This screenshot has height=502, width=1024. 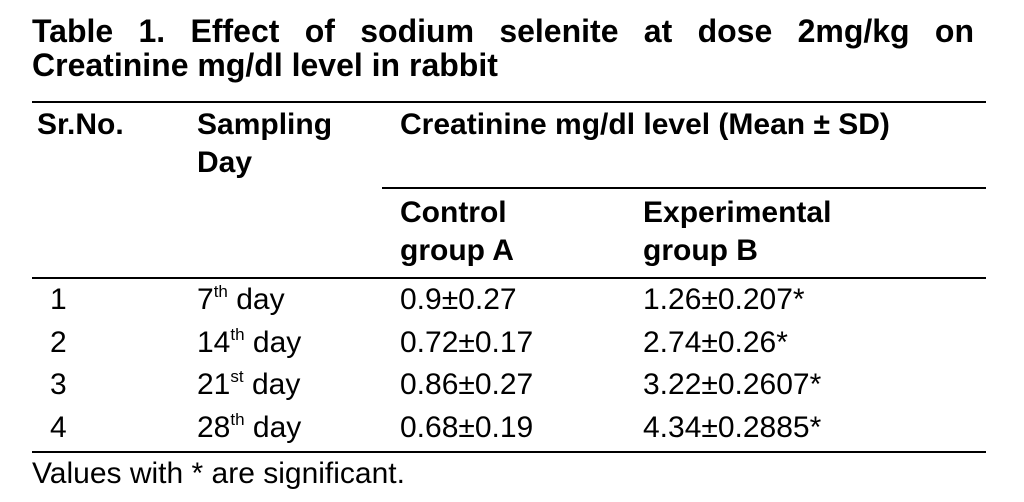 I want to click on header: Experimental group B, so click(x=737, y=231).